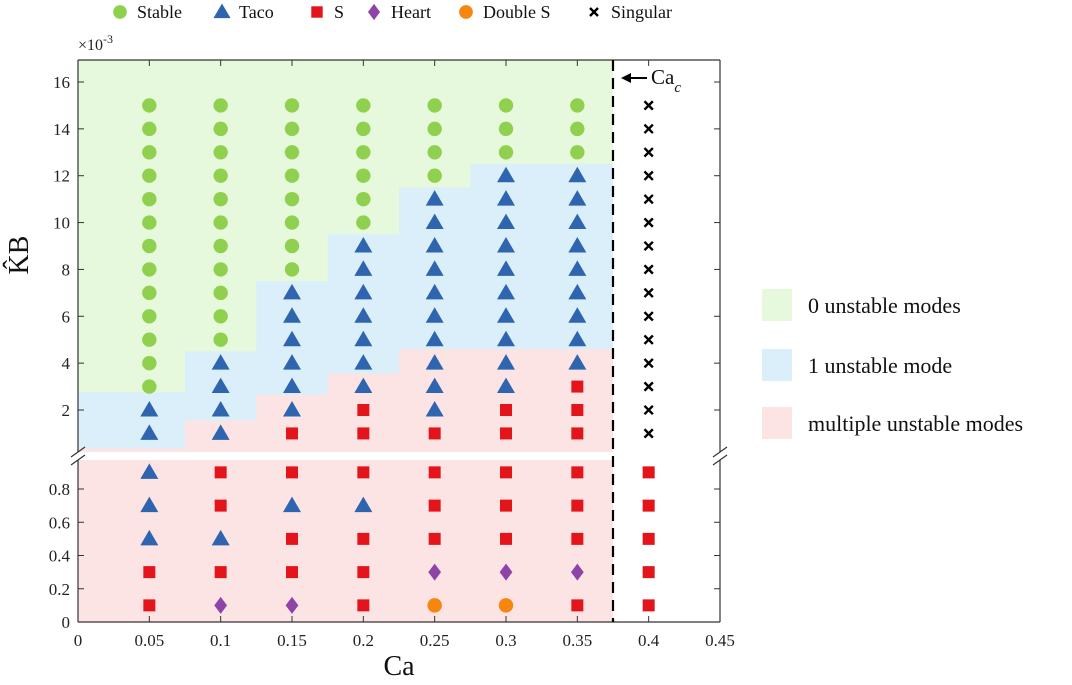  I want to click on legend-item-heart: Heart, so click(399, 12).